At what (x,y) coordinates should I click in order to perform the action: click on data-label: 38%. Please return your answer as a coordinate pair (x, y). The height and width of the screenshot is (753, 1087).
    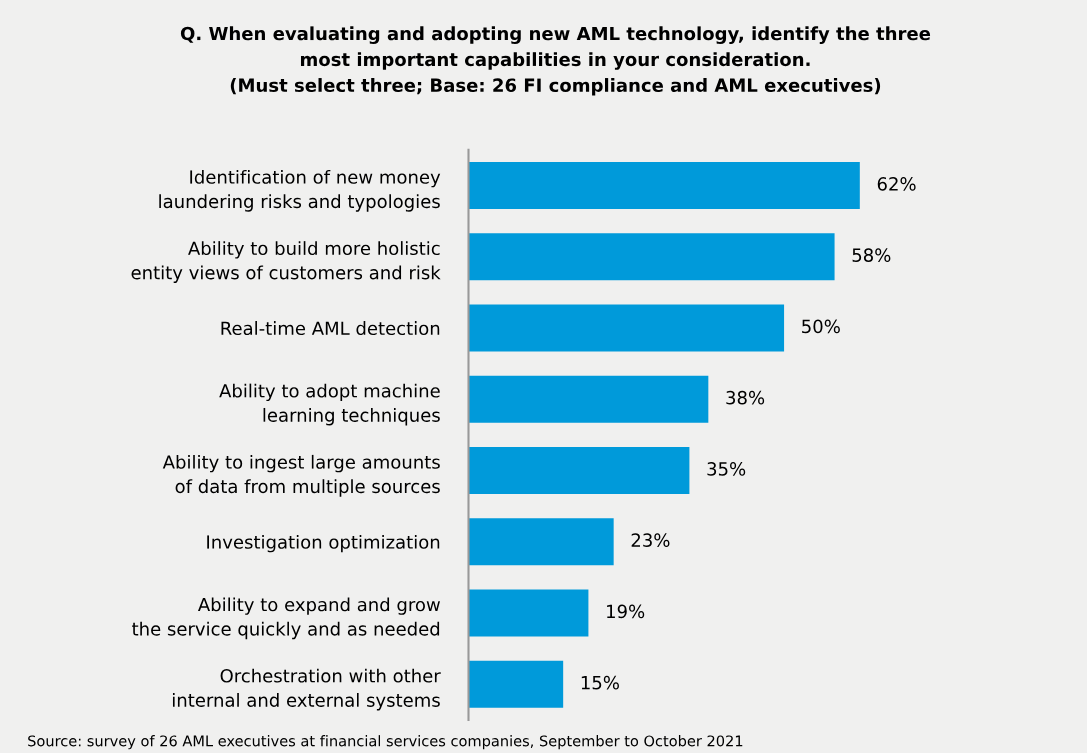
    Looking at the image, I should click on (745, 397).